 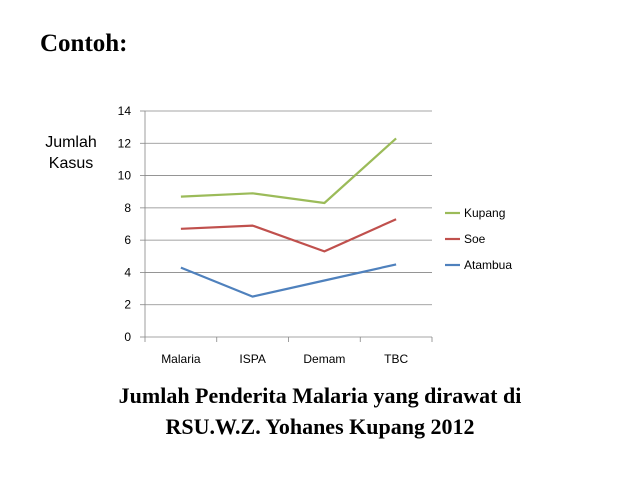 I want to click on series-line-atambua, so click(x=288, y=280).